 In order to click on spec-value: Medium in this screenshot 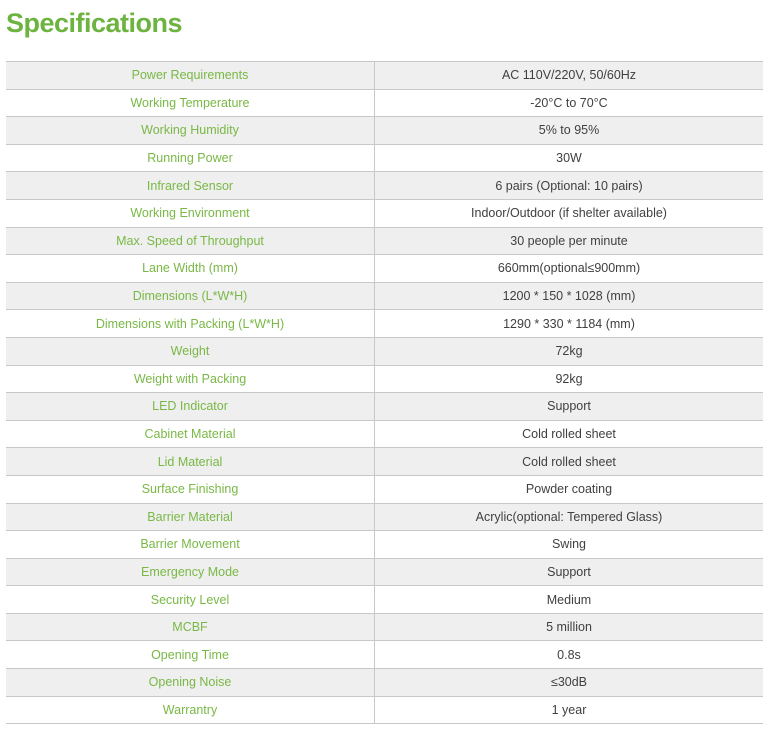, I will do `click(568, 599)`.